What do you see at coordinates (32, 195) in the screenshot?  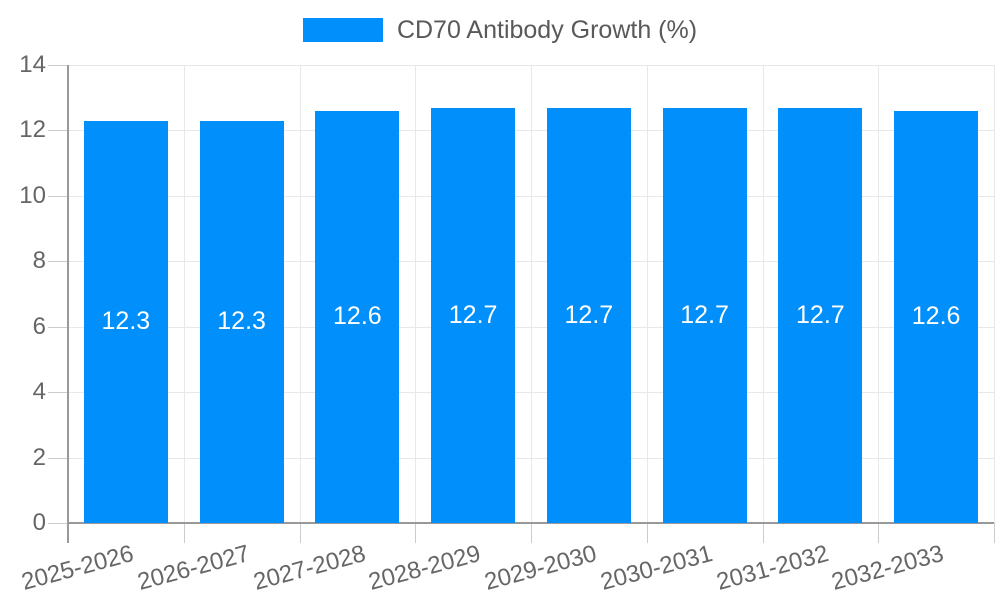 I see `y-axis-tick-label: 10` at bounding box center [32, 195].